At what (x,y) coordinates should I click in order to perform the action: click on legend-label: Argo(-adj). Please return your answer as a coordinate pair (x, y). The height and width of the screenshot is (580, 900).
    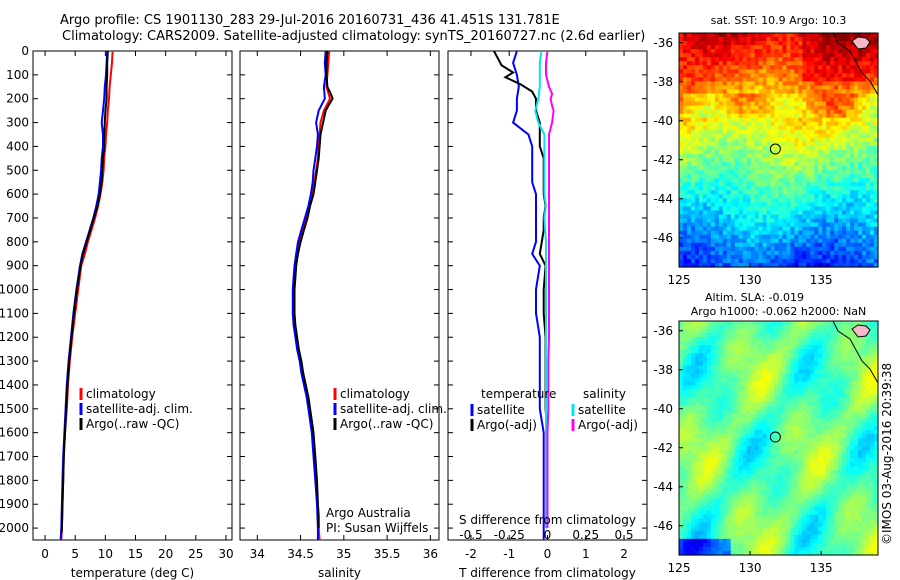
    Looking at the image, I should click on (608, 425).